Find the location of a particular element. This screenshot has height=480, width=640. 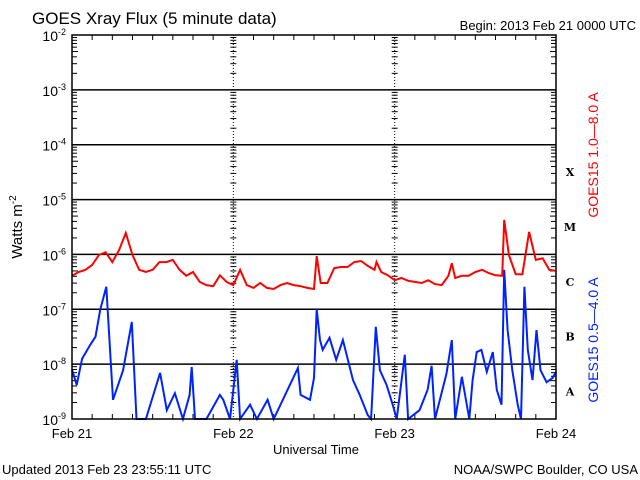

flare-class-labels: X M C B A is located at coordinates (570, 282).